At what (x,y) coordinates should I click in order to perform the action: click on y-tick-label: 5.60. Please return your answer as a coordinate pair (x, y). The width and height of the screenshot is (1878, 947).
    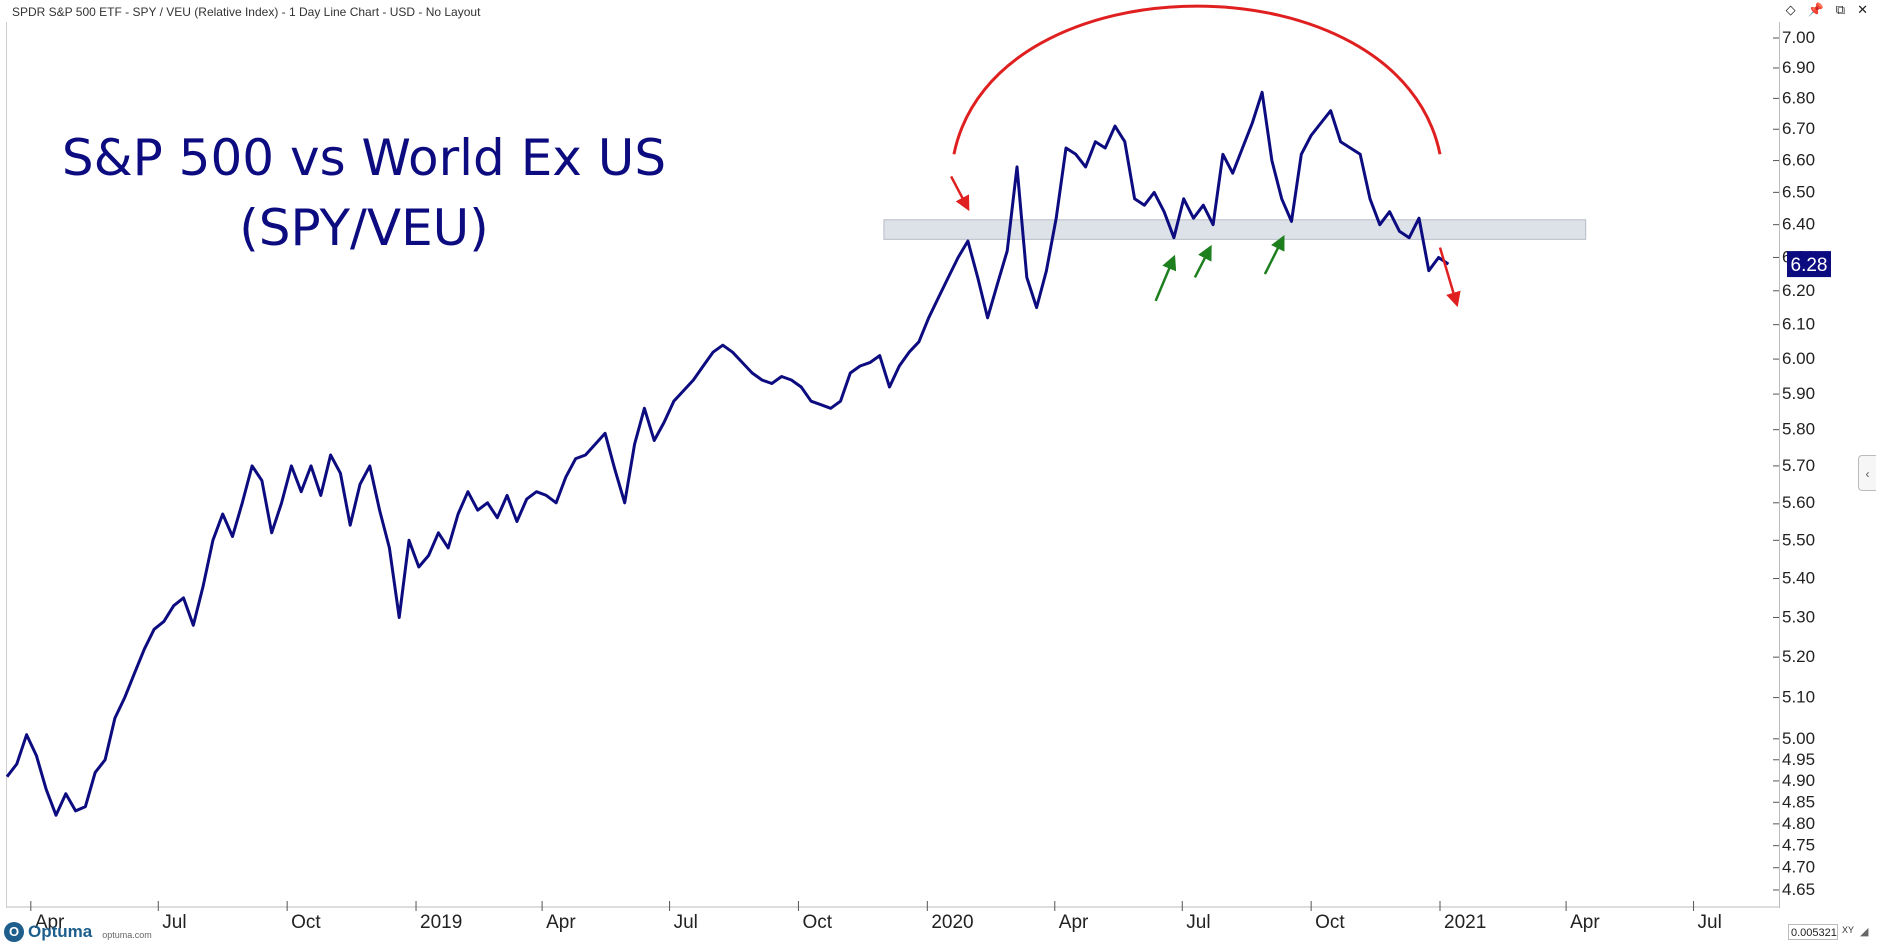
    Looking at the image, I should click on (1798, 502).